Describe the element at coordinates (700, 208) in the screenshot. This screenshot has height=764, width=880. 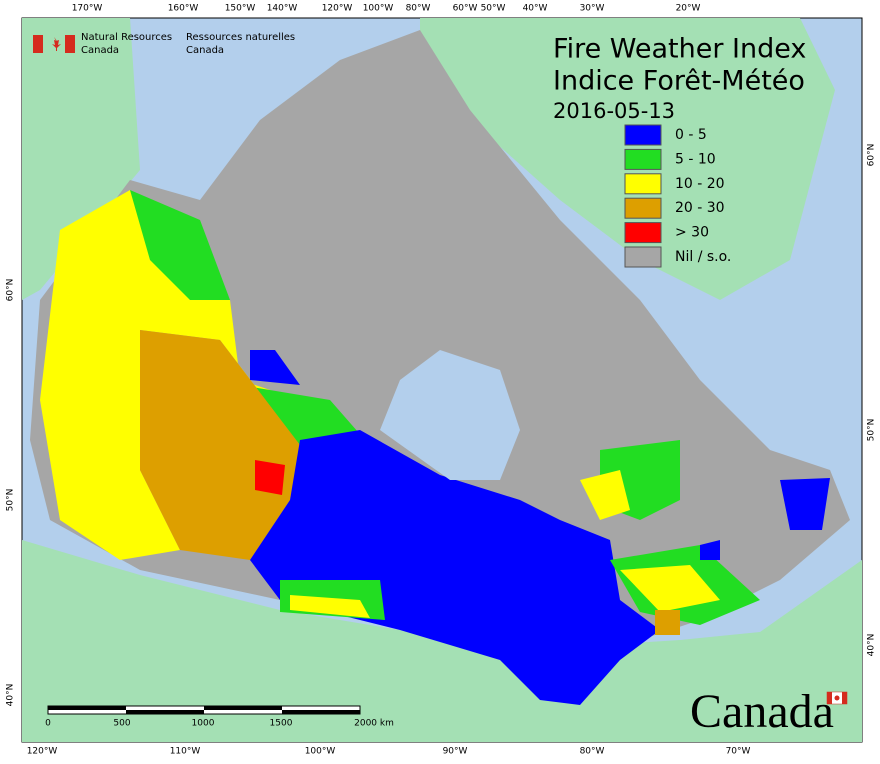
I see `legend-label: 20 - 30` at that location.